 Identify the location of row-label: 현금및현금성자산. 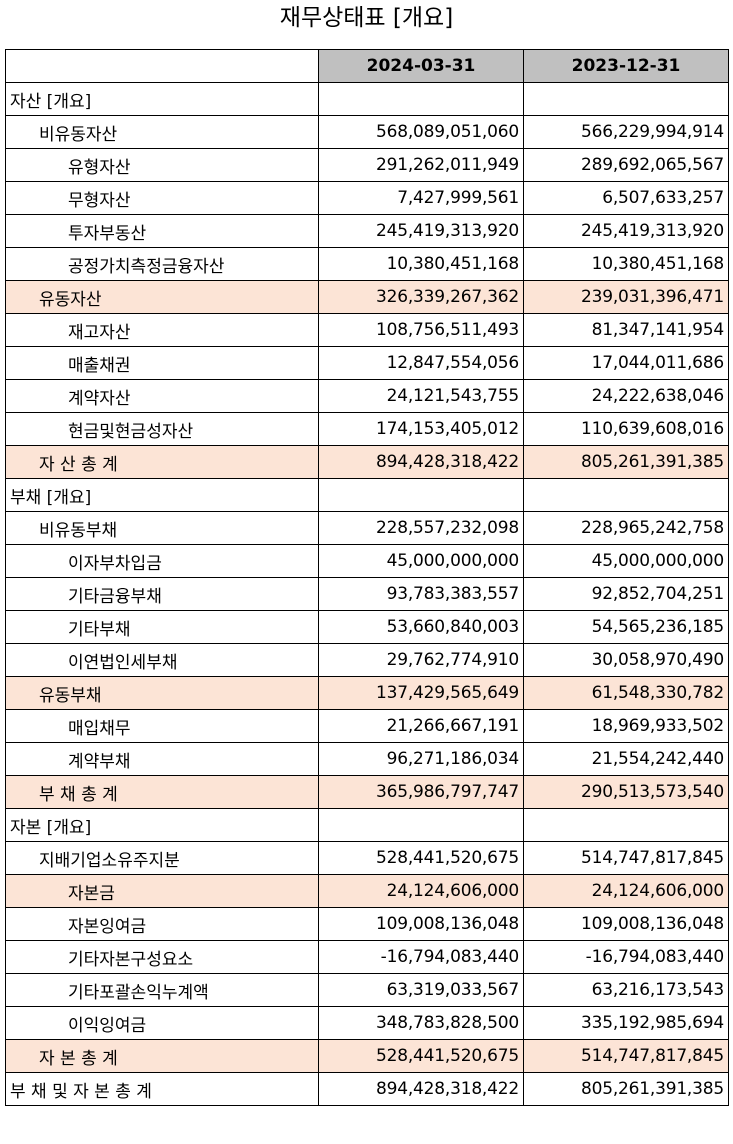
(162, 429).